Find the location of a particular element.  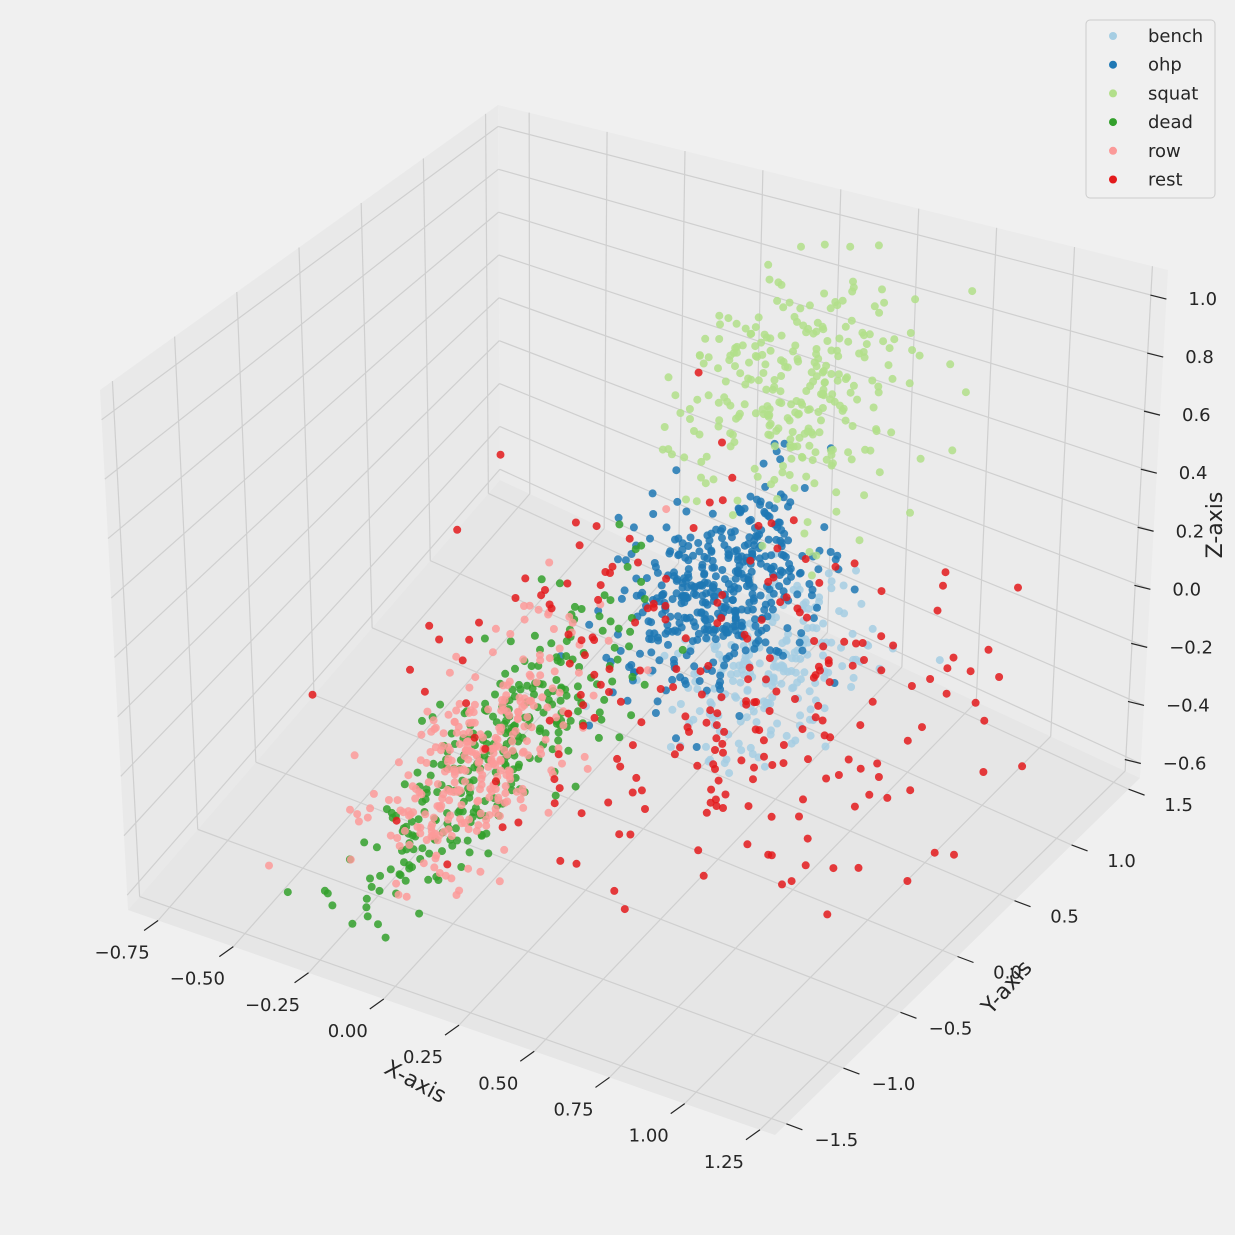

y-tick-label: 1.0 is located at coordinates (1121, 861).